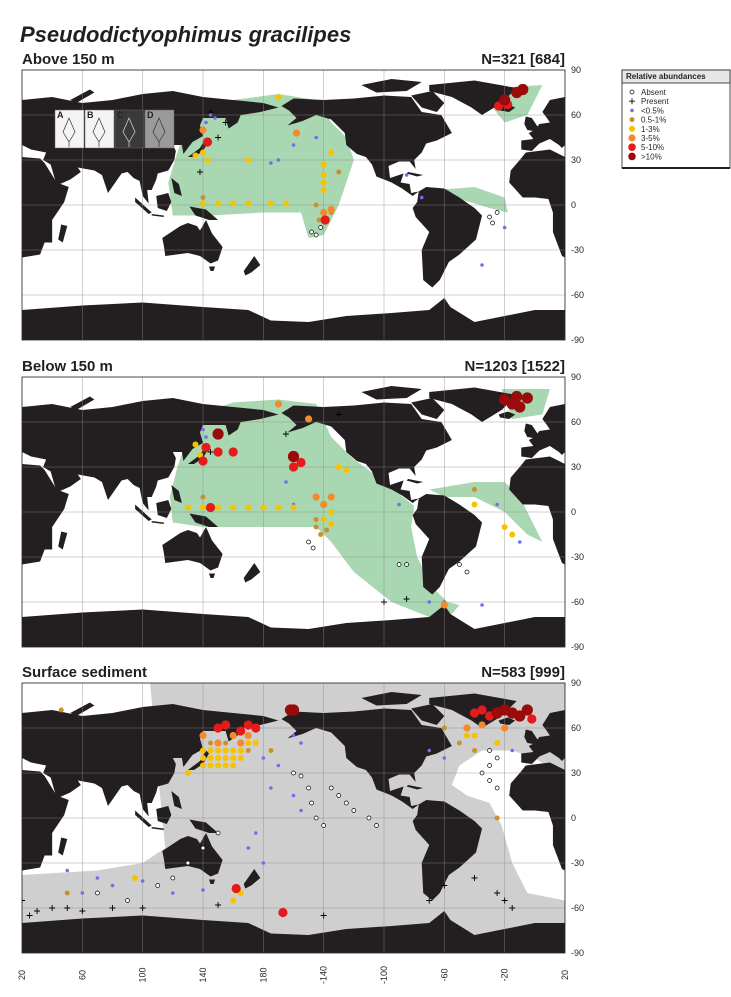 This screenshot has height=997, width=731. I want to click on inset-label: B, so click(90, 115).